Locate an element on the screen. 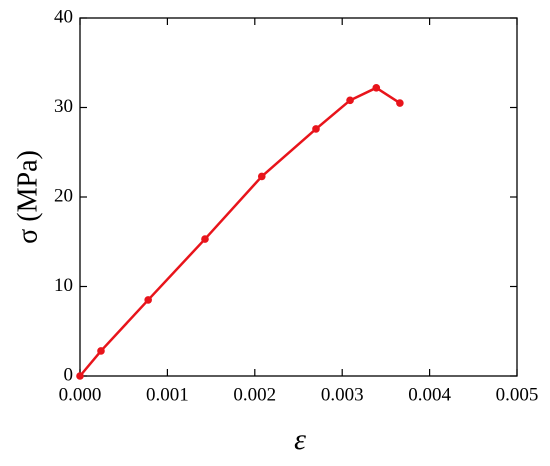  x-axis-label: ε is located at coordinates (300, 439).